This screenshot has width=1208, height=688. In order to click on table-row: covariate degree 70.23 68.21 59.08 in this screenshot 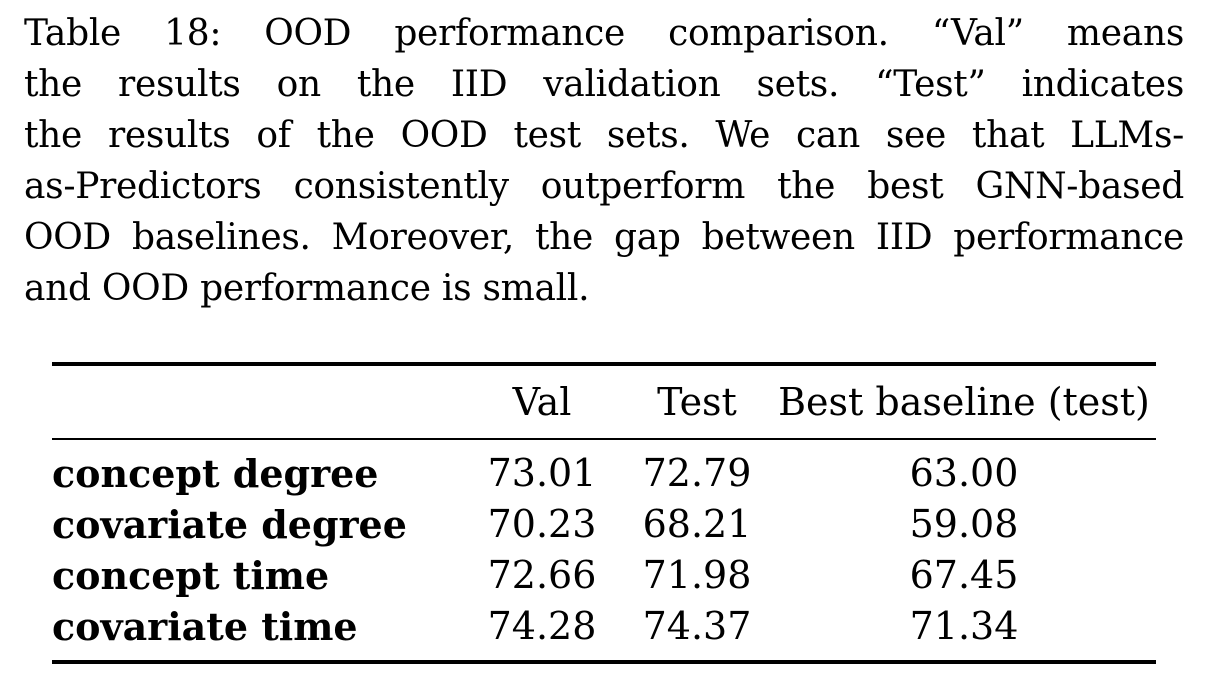, I will do `click(604, 524)`.